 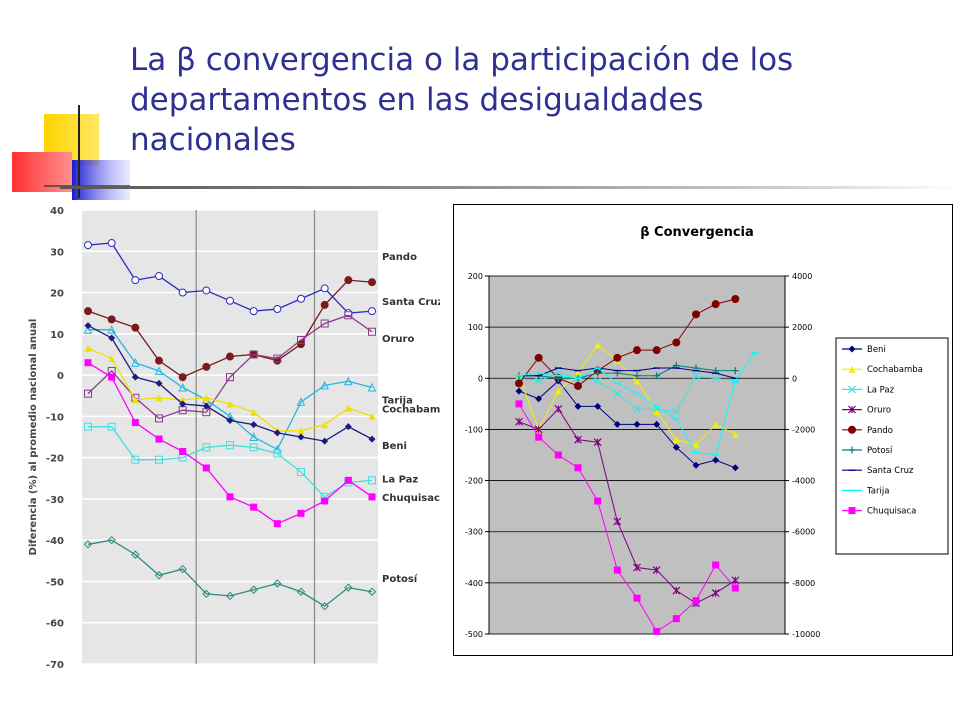 What do you see at coordinates (55, 665) in the screenshot?
I see `y-tick-label: -70` at bounding box center [55, 665].